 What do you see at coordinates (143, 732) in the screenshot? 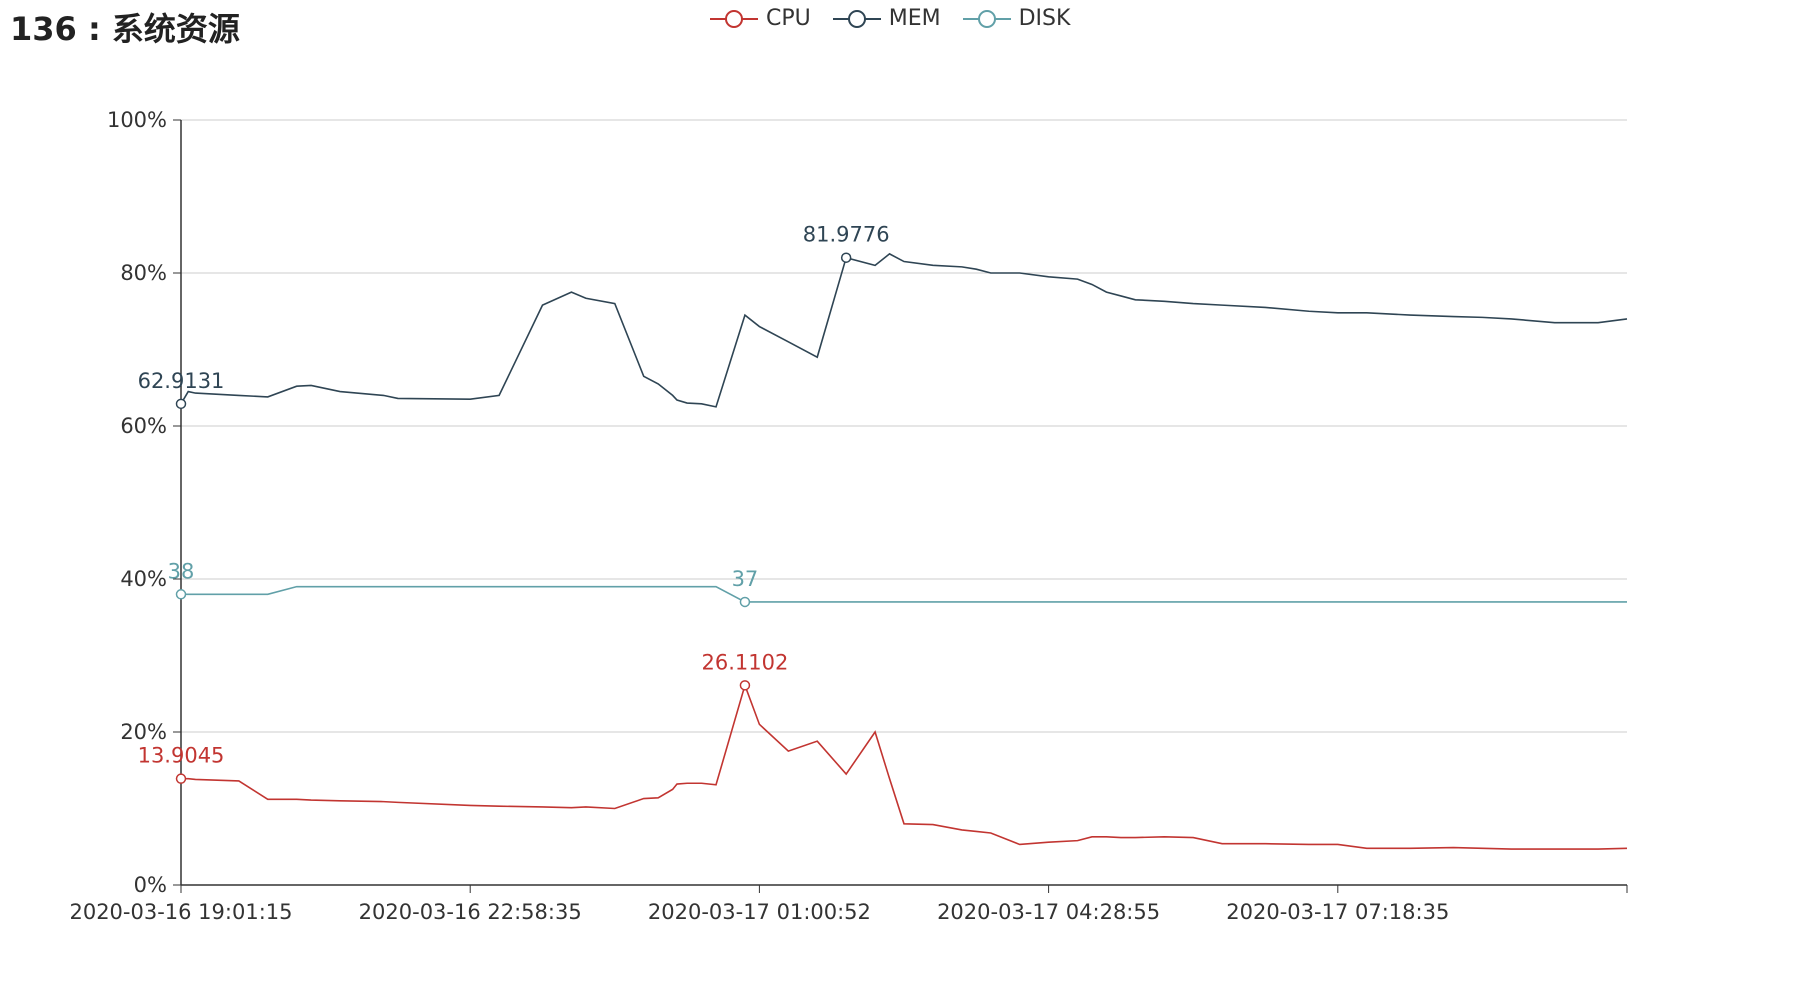
I see `y-tick-label: 20%` at bounding box center [143, 732].